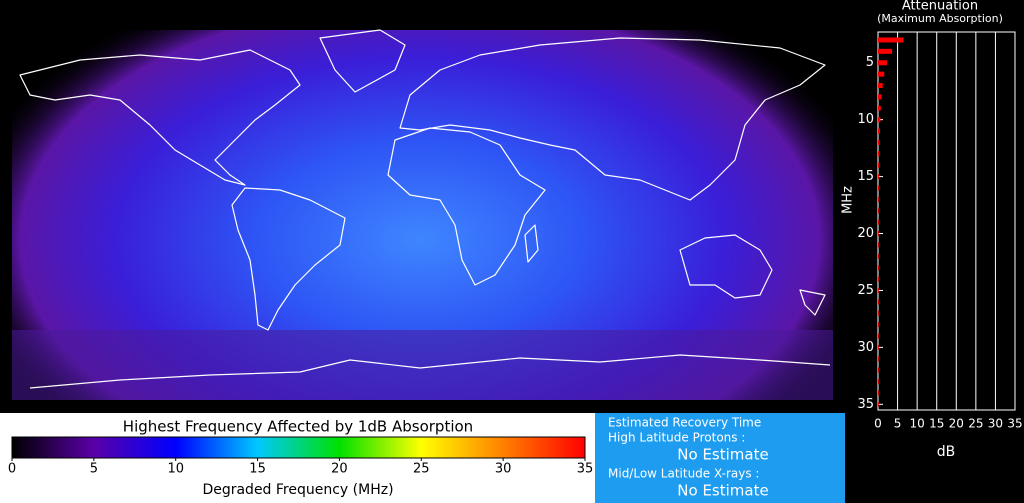 The image size is (1024, 503). Describe the element at coordinates (865, 176) in the screenshot. I see `y-tick-label: 15` at that location.